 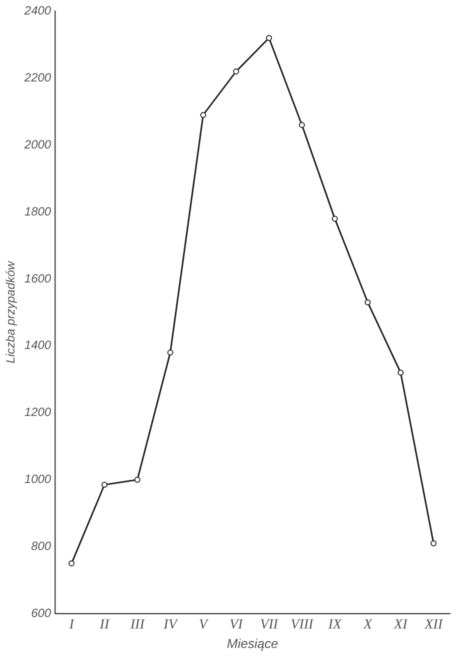 What do you see at coordinates (367, 625) in the screenshot?
I see `x-tick-label: X` at bounding box center [367, 625].